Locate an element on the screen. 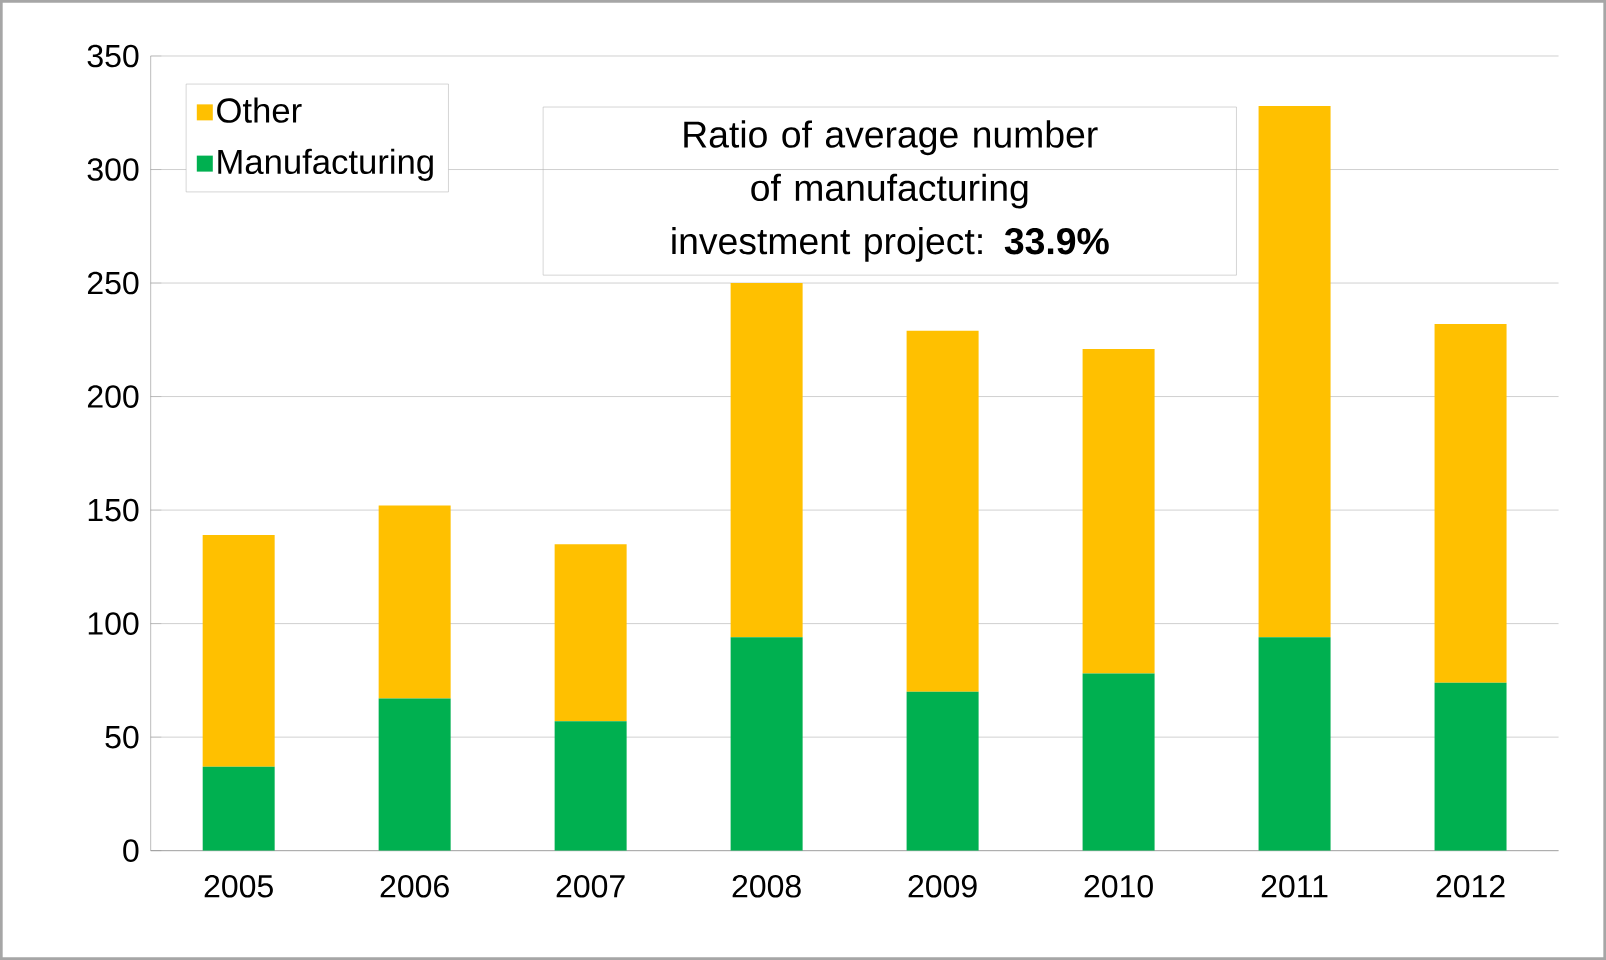 Image resolution: width=1606 pixels, height=960 pixels. x-tick-label: 2010 is located at coordinates (1118, 886).